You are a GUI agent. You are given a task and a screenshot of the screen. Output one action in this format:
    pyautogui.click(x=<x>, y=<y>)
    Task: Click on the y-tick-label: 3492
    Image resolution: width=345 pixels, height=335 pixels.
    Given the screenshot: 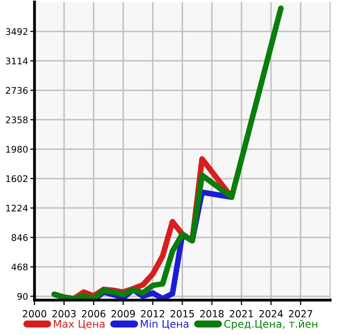 What is the action you would take?
    pyautogui.click(x=17, y=31)
    